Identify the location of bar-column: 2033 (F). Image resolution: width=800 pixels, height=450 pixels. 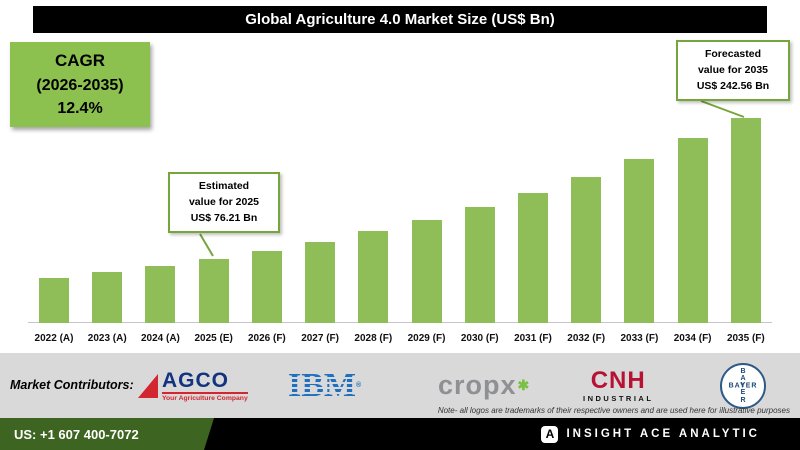
(639, 255).